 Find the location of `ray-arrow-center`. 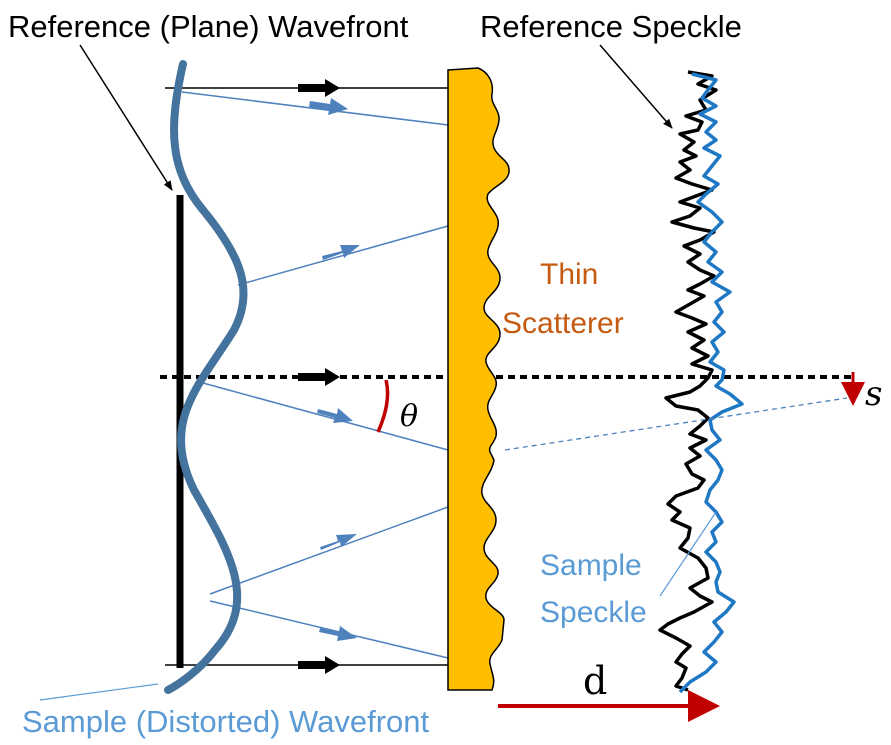

ray-arrow-center is located at coordinates (319, 377).